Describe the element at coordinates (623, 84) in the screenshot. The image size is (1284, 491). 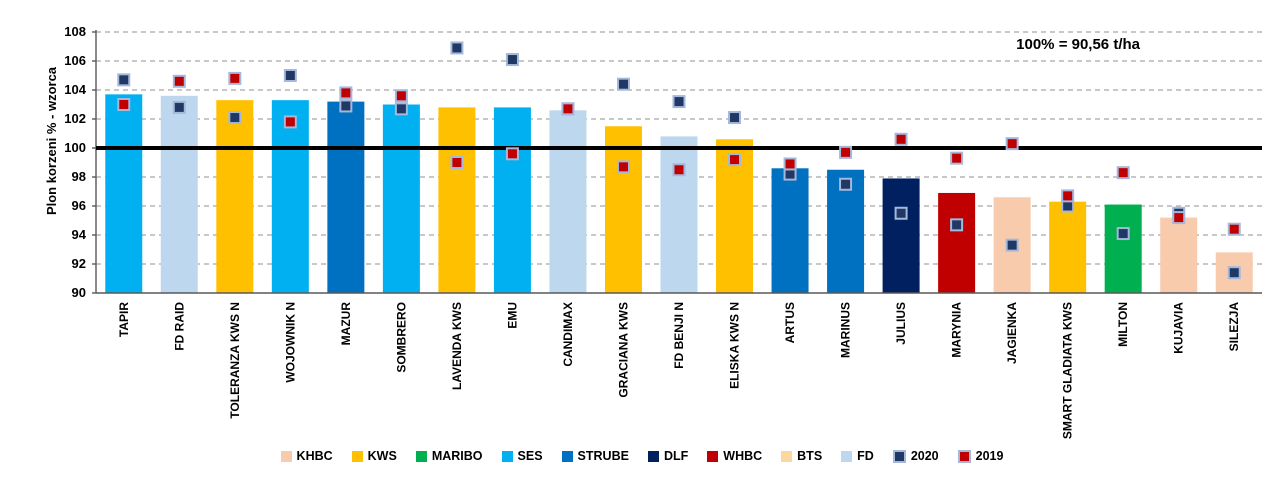
I see `marker-2020-GRACIANA KWS` at that location.